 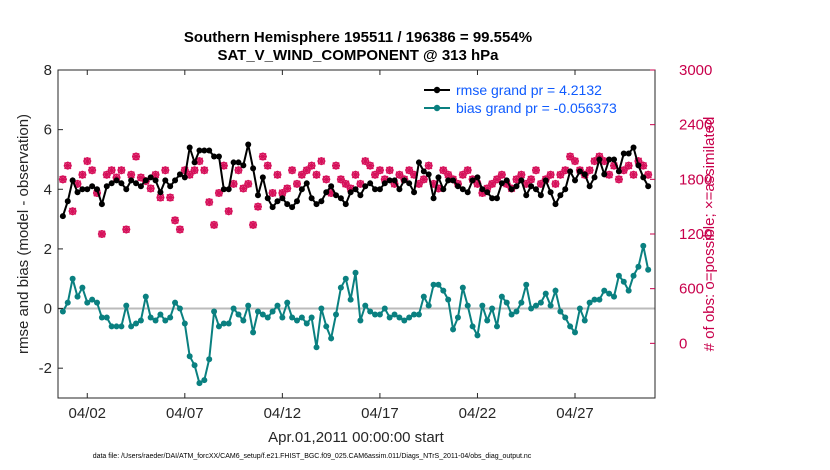 I want to click on y-tick-label: 6, so click(x=48, y=130).